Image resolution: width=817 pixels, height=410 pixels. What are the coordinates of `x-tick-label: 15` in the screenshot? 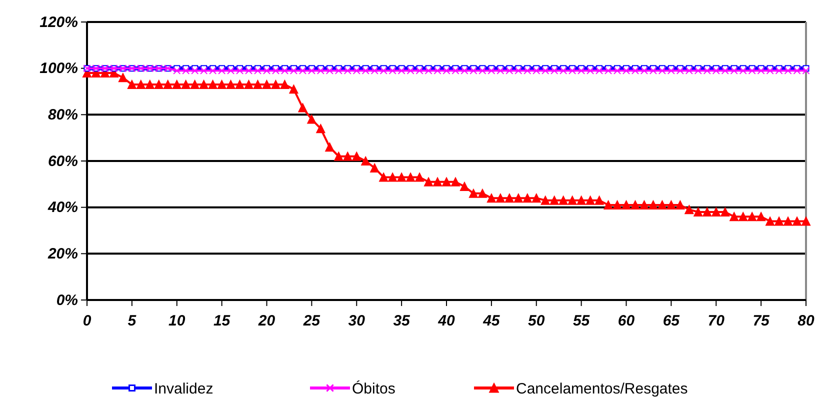 It's located at (222, 321).